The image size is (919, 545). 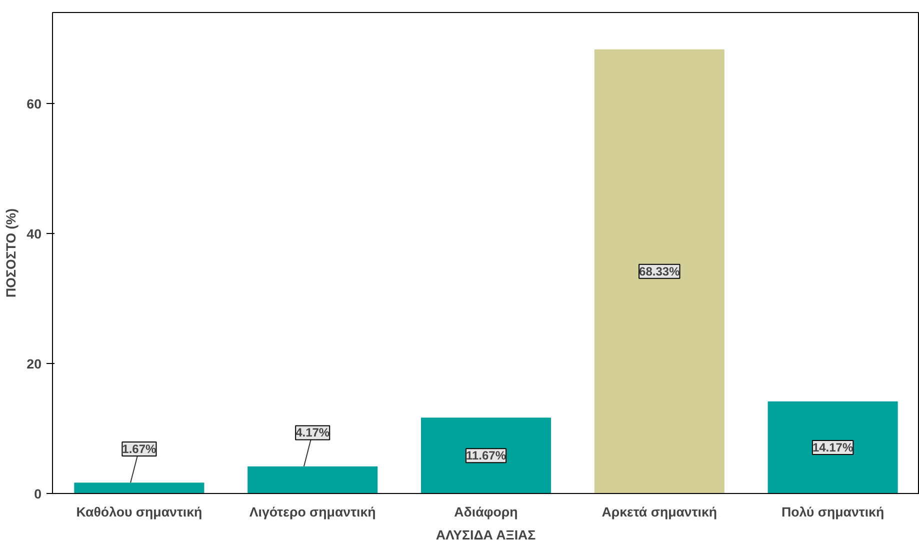 I want to click on y-axis-title: ΠΟΣΟΣΤΟ (%), so click(x=11, y=253).